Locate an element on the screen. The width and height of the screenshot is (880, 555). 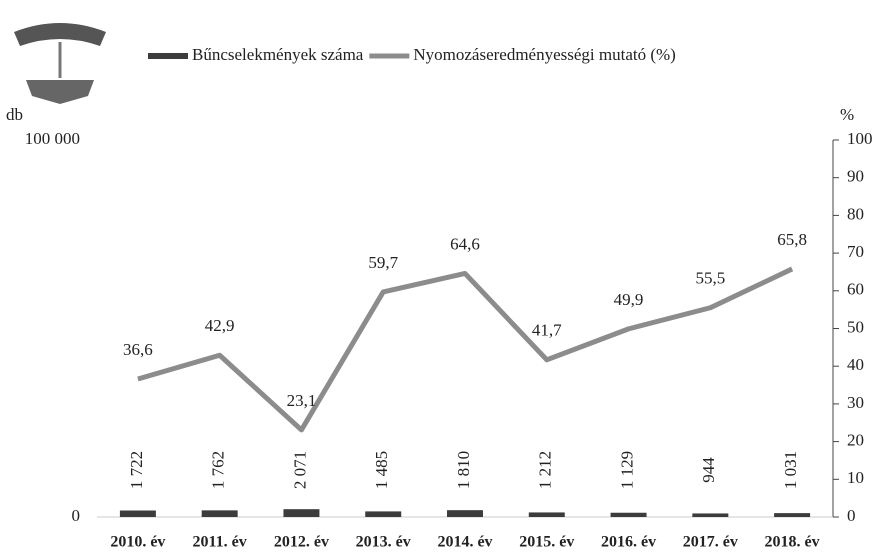
y2-tick-label: 20 is located at coordinates (855, 440).